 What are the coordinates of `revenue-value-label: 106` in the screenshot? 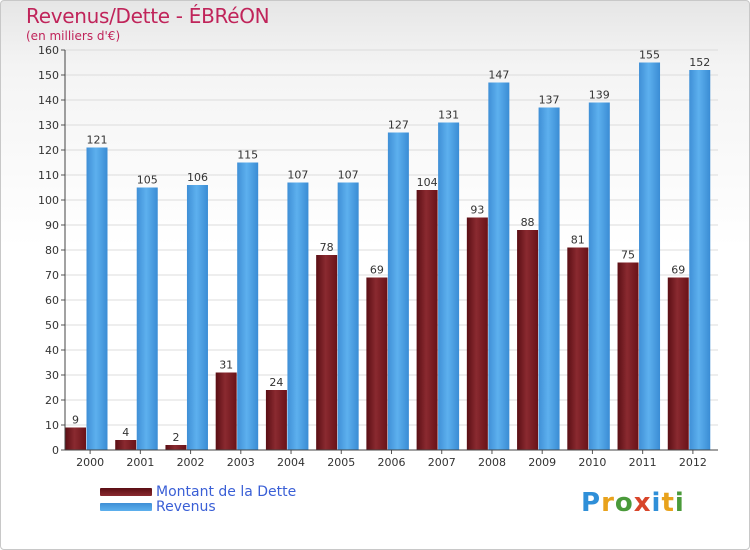 It's located at (197, 177).